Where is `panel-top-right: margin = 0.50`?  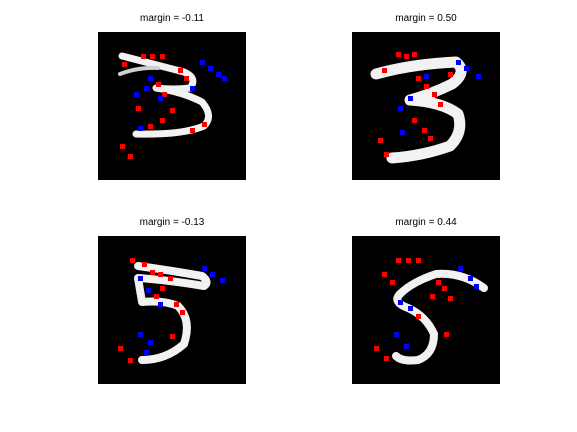
panel-top-right: margin = 0.50 is located at coordinates (426, 96).